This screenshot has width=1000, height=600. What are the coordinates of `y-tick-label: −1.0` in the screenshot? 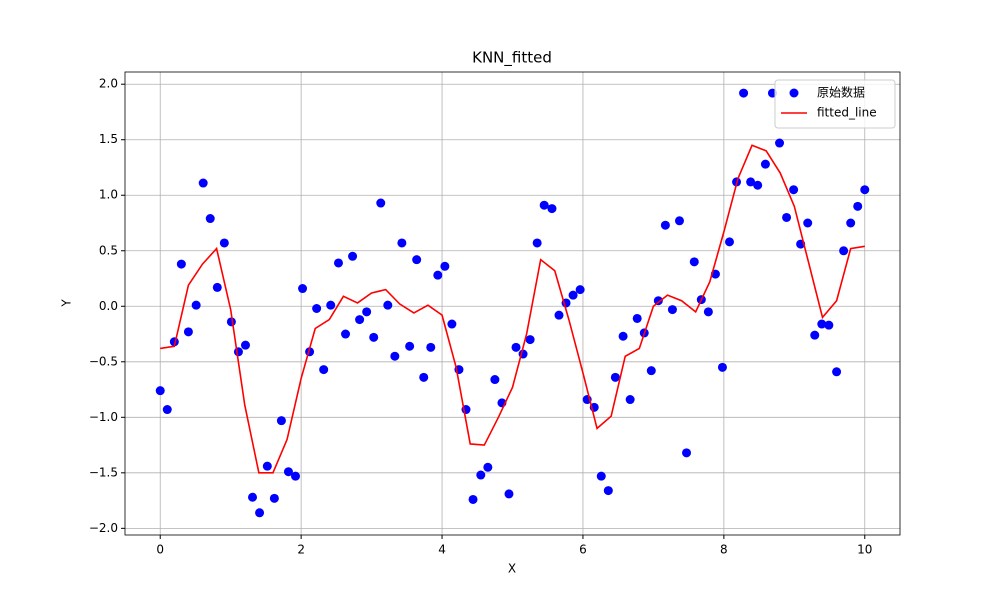 It's located at (103, 417).